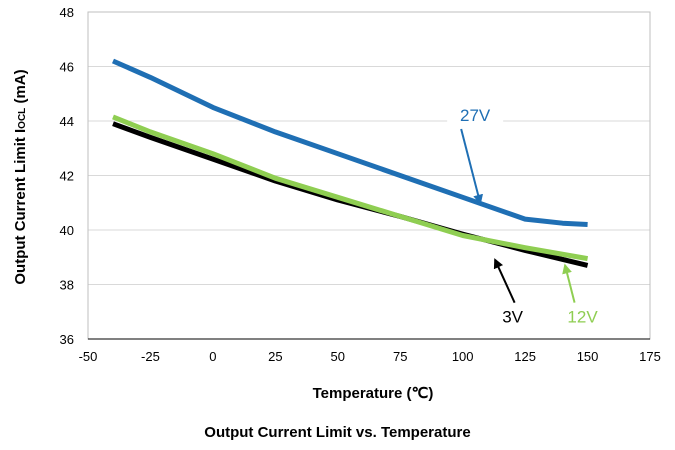  What do you see at coordinates (20, 207) in the screenshot?
I see `y-axis-title-main: Output Current Limit I` at bounding box center [20, 207].